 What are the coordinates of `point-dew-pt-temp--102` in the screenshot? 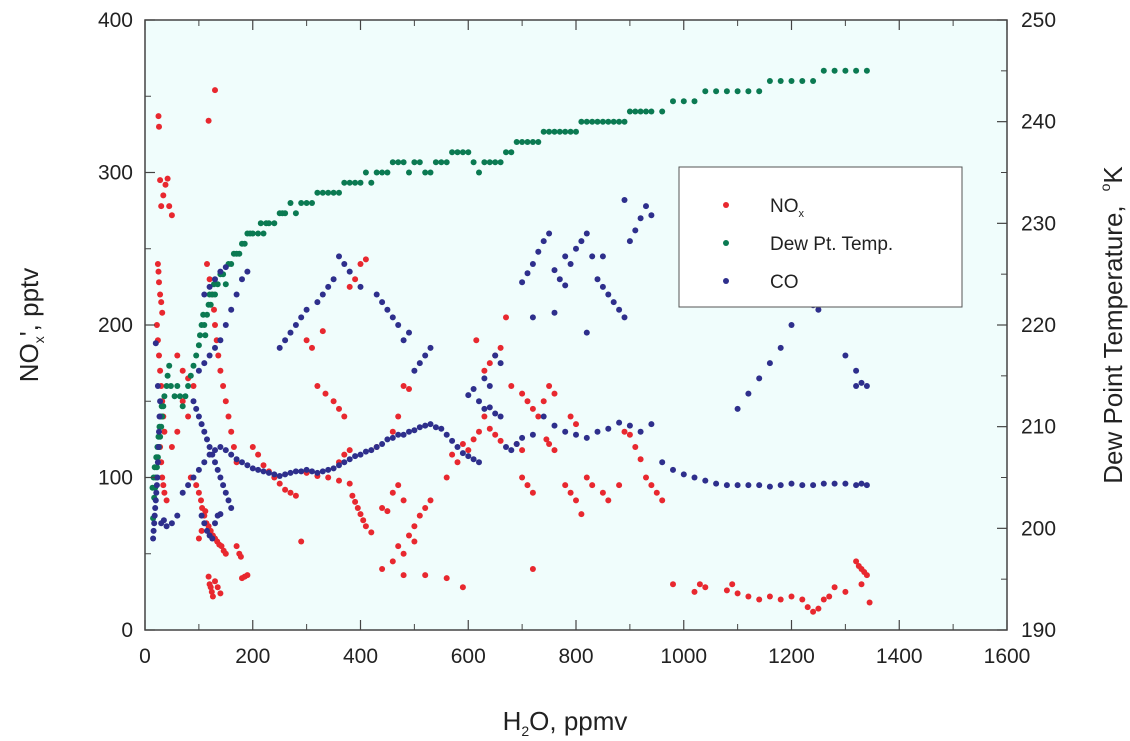 It's located at (511, 152).